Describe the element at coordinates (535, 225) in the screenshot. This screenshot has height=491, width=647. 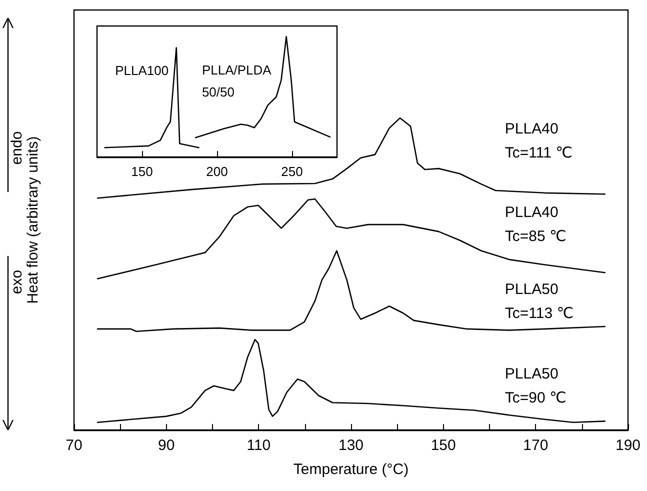
I see `series-label: PLLA40 Tc=85 ℃` at that location.